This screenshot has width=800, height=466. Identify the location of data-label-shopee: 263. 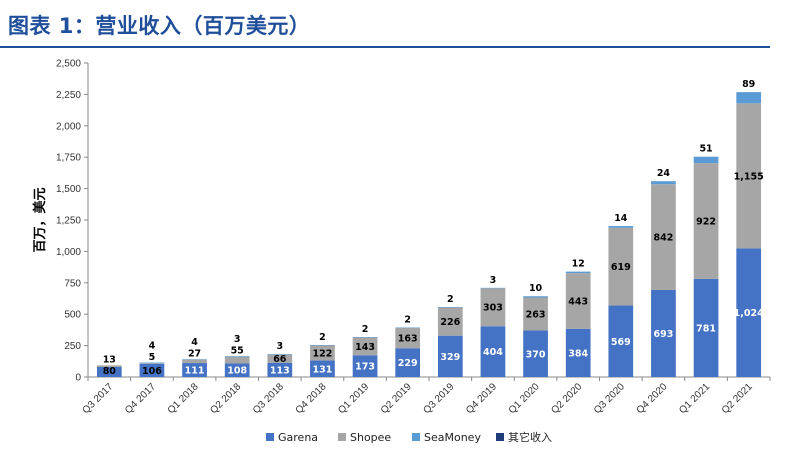
(536, 315).